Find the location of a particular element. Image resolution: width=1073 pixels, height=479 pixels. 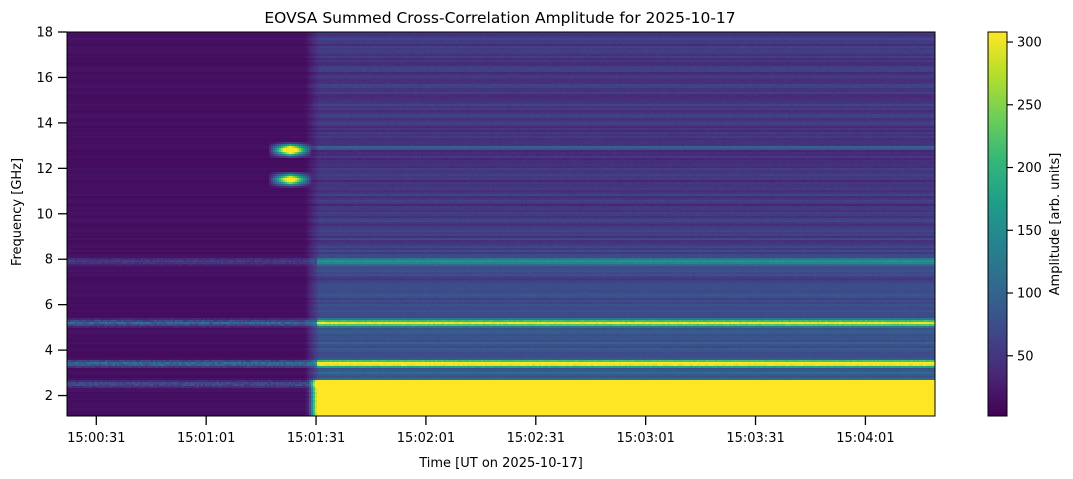

colorbar-gradient is located at coordinates (997, 224).